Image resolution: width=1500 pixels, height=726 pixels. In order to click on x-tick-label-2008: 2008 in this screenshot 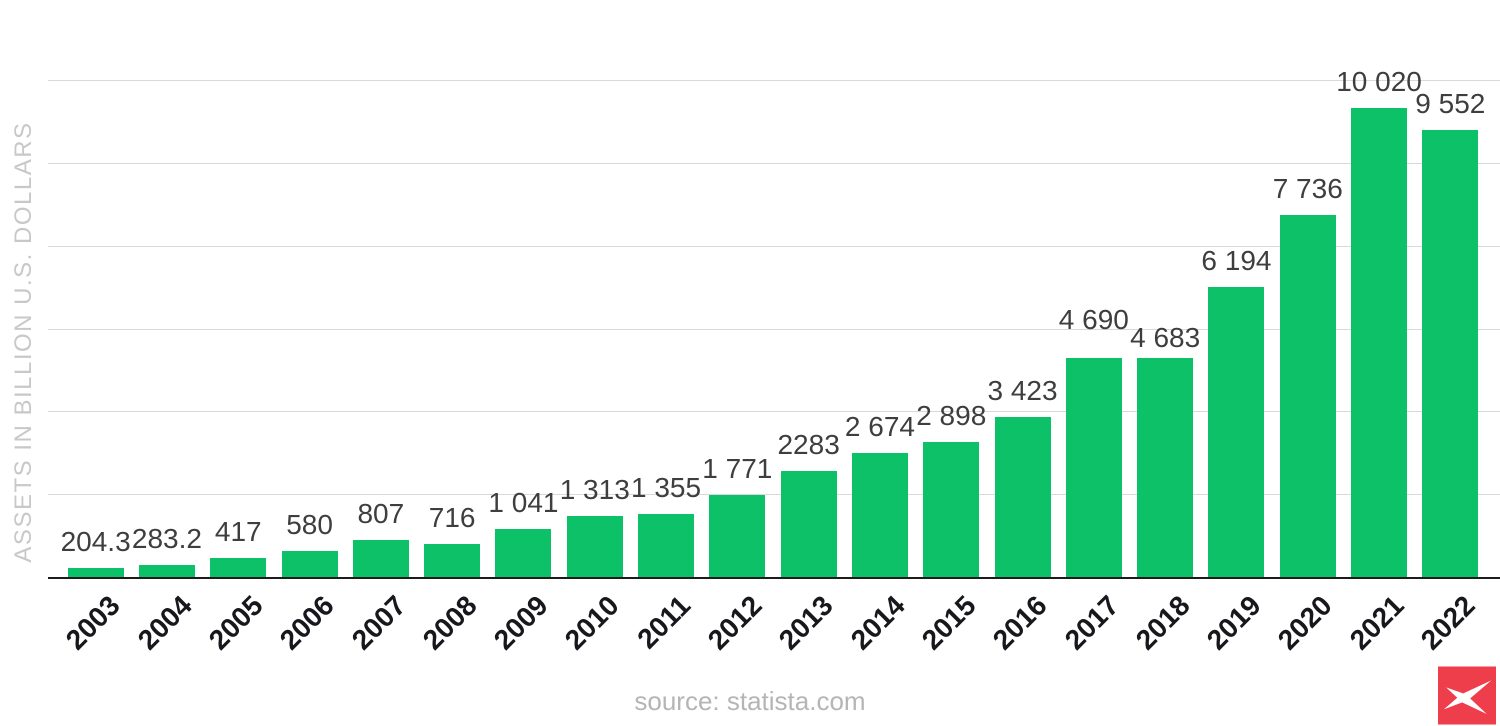, I will do `click(449, 622)`.